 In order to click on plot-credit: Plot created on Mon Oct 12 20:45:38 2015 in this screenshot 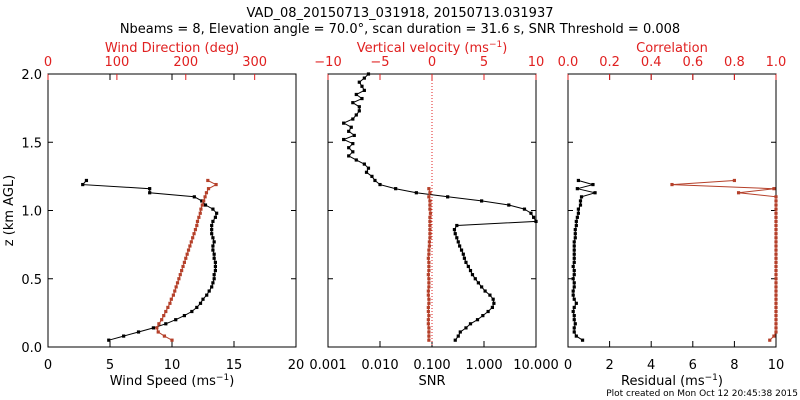, I will do `click(702, 394)`.